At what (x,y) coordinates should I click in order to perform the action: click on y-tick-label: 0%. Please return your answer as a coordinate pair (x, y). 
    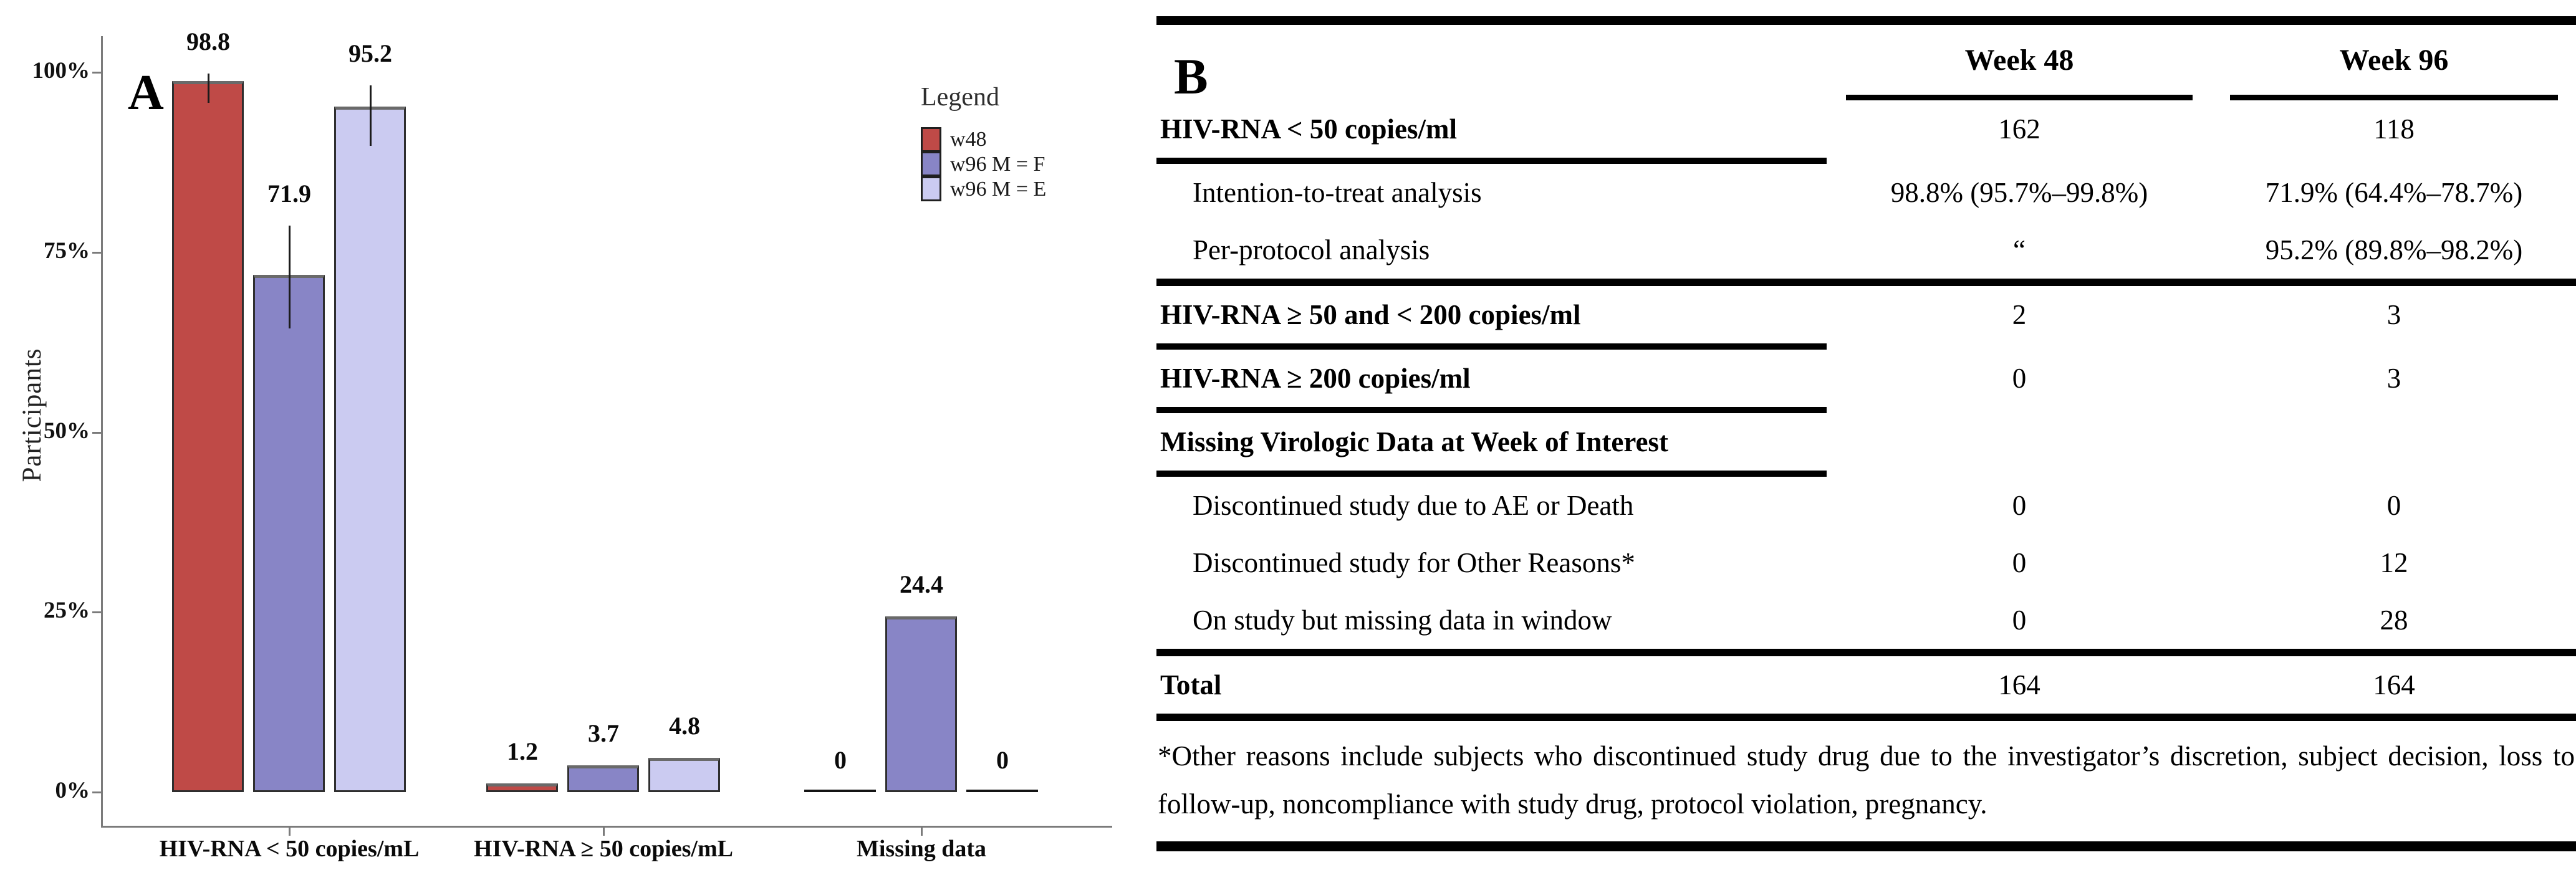
    Looking at the image, I should click on (72, 790).